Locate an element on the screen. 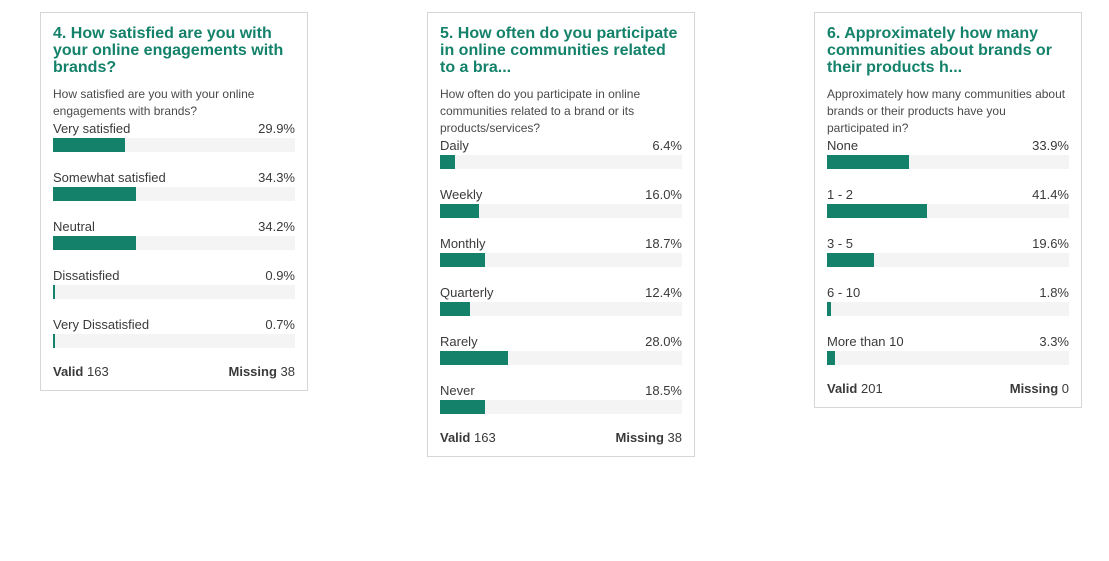  bar-row: Never 18.5% is located at coordinates (561, 406).